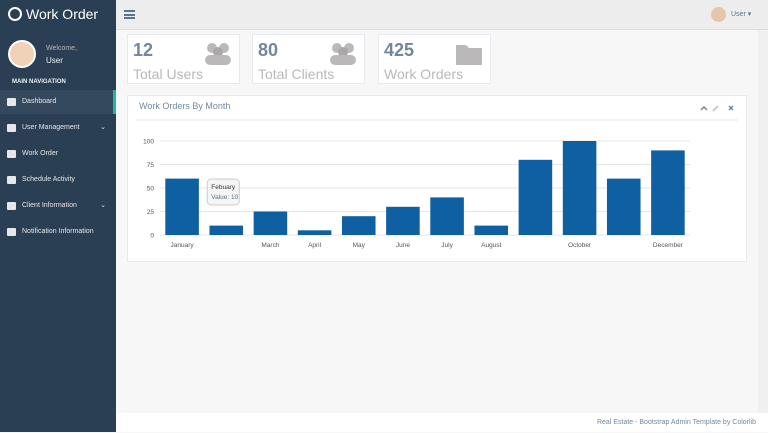  I want to click on top-bar: User ▾, so click(442, 15).